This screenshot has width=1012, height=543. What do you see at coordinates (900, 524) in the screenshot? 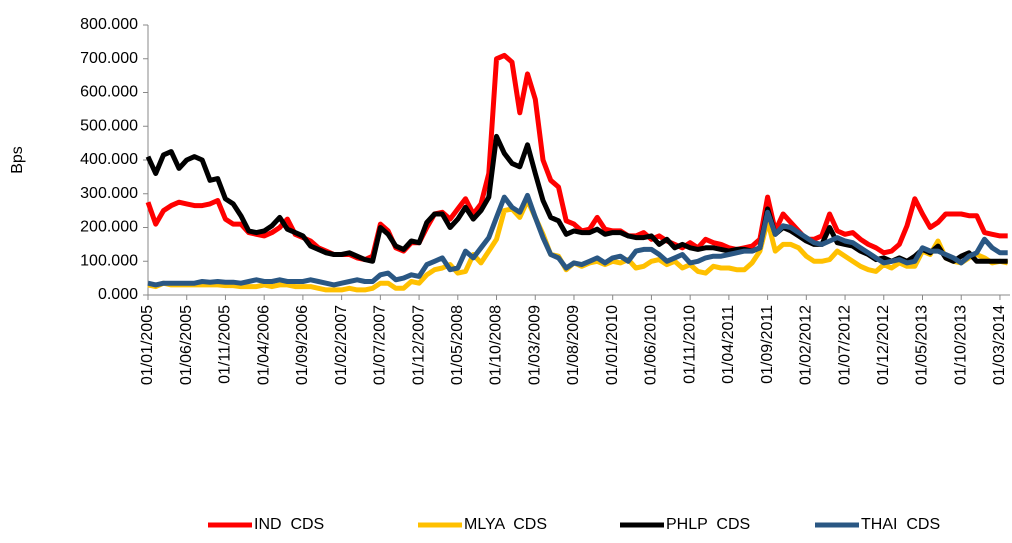
I see `legend-label: THAI CDS` at bounding box center [900, 524].